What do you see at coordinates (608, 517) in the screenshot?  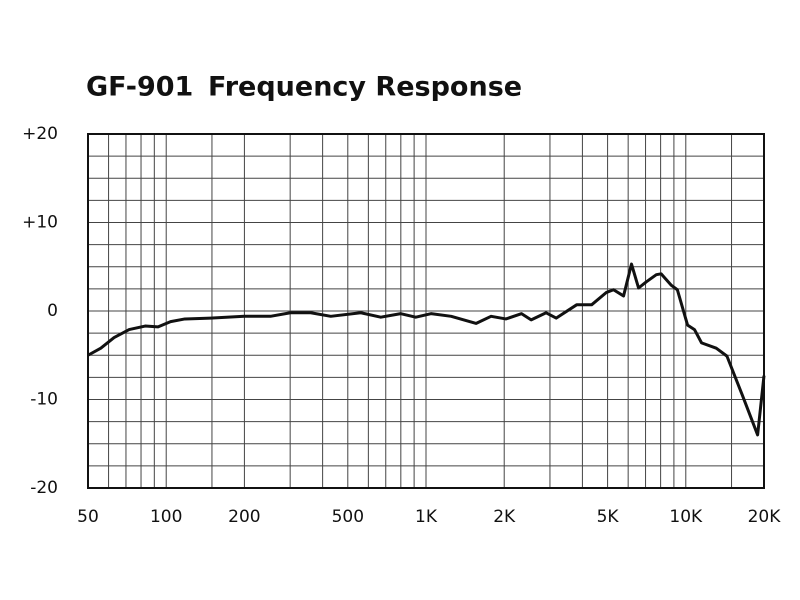 I see `x-tick-label: 5K` at bounding box center [608, 517].